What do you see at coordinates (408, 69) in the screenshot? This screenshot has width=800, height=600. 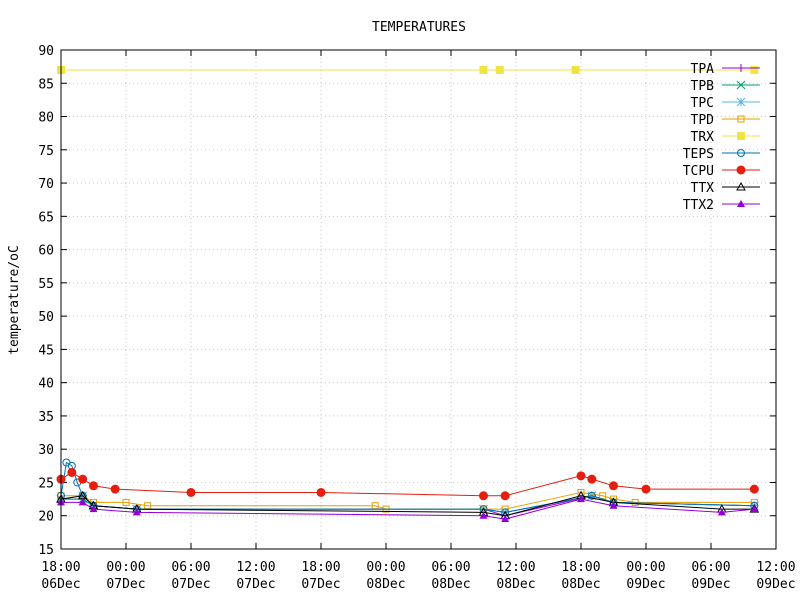 I see `series-trx` at bounding box center [408, 69].